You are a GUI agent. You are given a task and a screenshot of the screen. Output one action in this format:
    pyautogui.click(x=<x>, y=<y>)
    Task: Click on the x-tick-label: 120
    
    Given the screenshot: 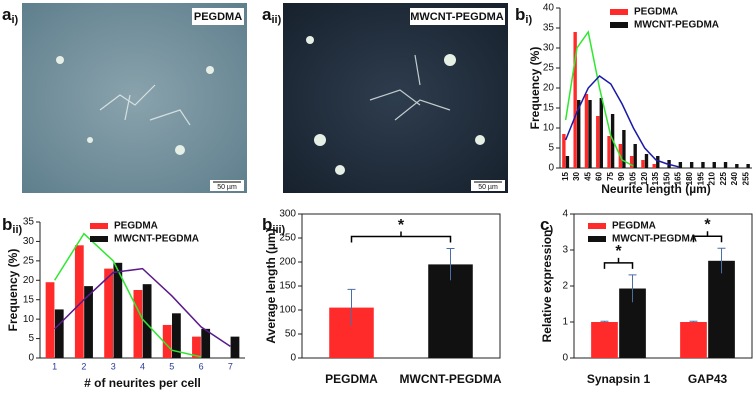 What is the action you would take?
    pyautogui.click(x=644, y=178)
    